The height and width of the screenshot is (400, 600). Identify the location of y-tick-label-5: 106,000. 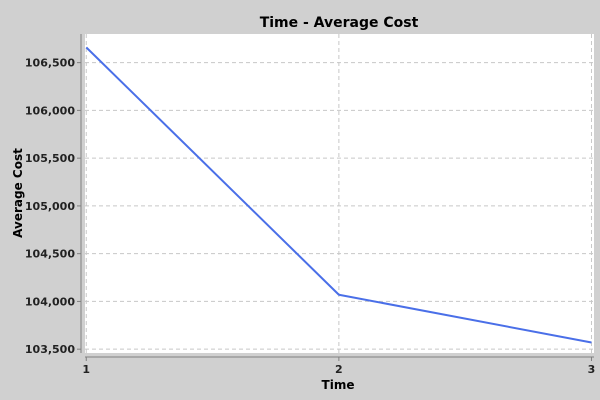
(50, 110).